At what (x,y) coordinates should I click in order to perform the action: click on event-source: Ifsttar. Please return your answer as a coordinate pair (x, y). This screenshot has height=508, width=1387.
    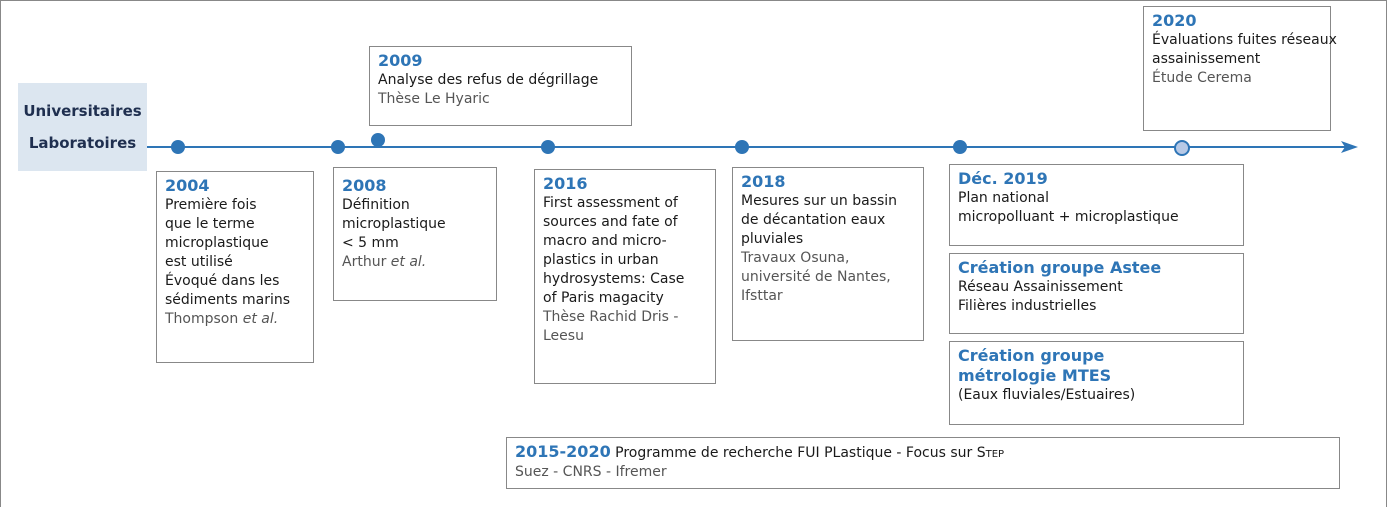
    Looking at the image, I should click on (828, 296).